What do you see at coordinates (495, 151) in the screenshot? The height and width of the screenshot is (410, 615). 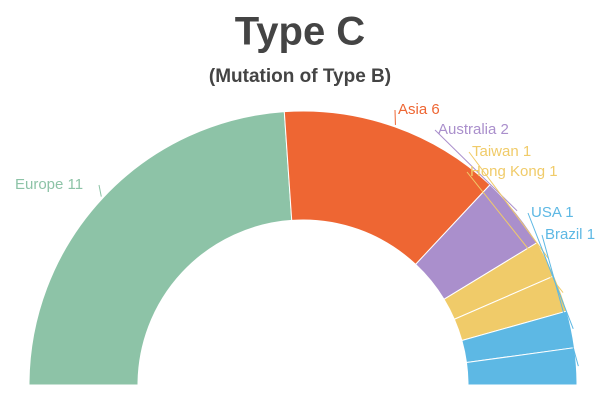 I see `label-name: Taiwan` at bounding box center [495, 151].